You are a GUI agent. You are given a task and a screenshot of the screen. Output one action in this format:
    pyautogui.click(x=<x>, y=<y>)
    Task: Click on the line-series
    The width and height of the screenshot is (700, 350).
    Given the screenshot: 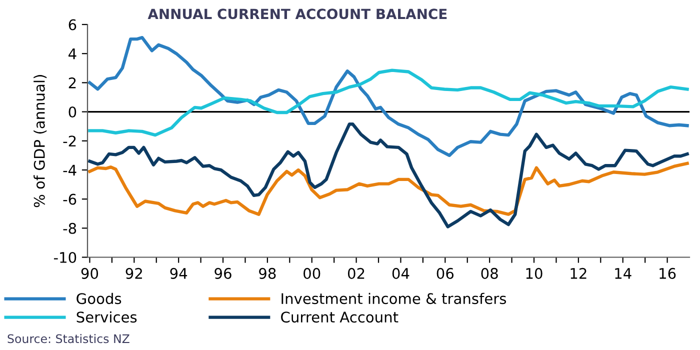 What is the action you would take?
    pyautogui.click(x=388, y=189)
    